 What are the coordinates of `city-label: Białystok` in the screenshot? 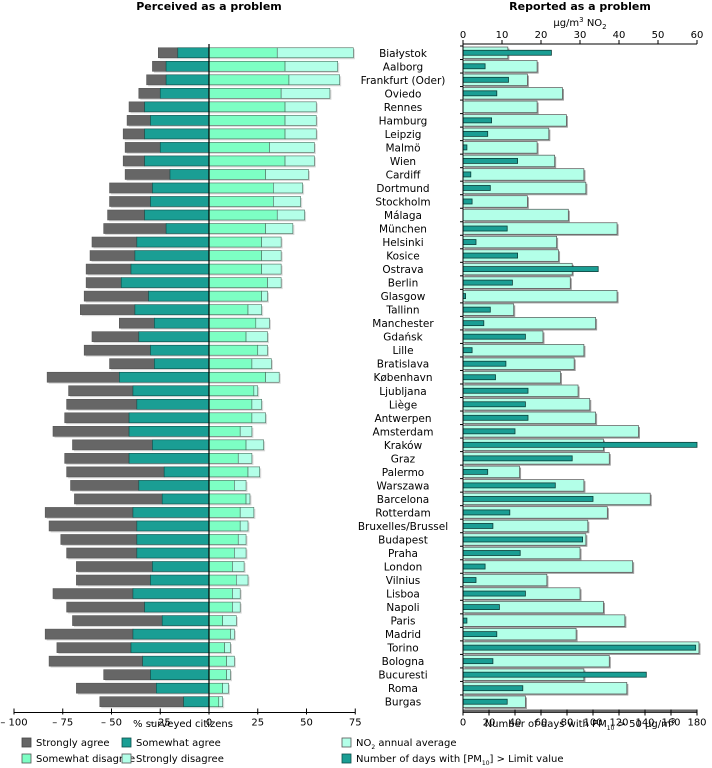 It's located at (403, 54).